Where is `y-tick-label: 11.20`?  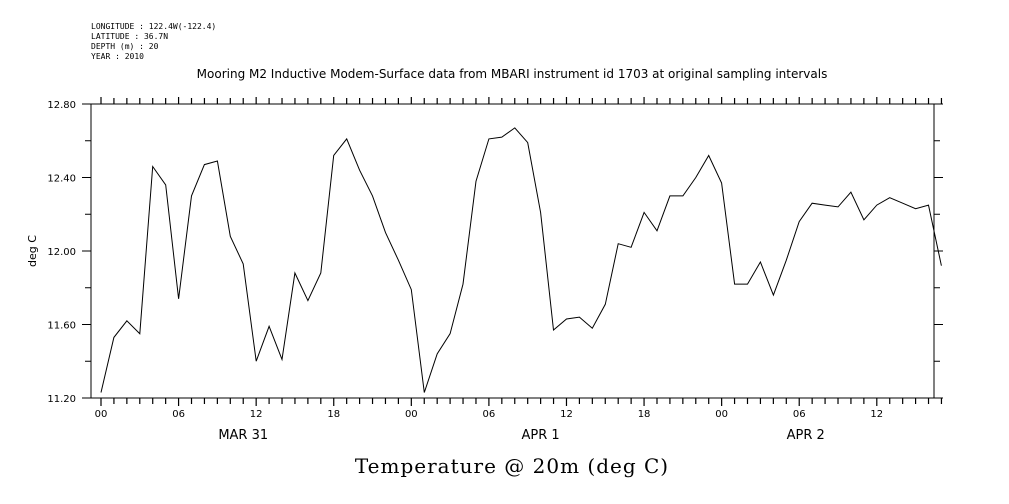 y-tick-label: 11.20 is located at coordinates (61, 399).